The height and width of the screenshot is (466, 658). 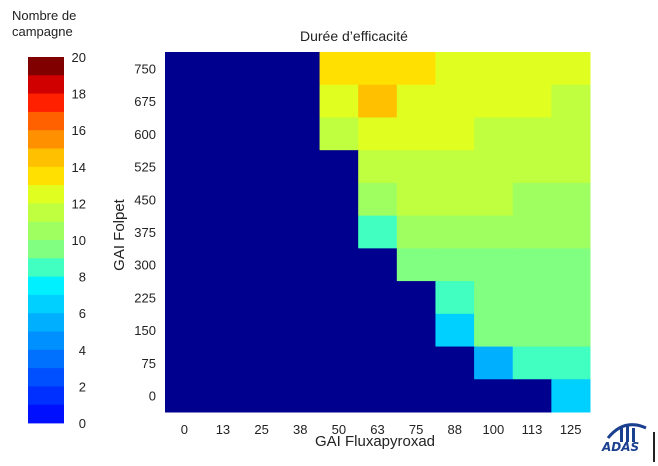 I want to click on x-tick-label: 125, so click(x=571, y=429).